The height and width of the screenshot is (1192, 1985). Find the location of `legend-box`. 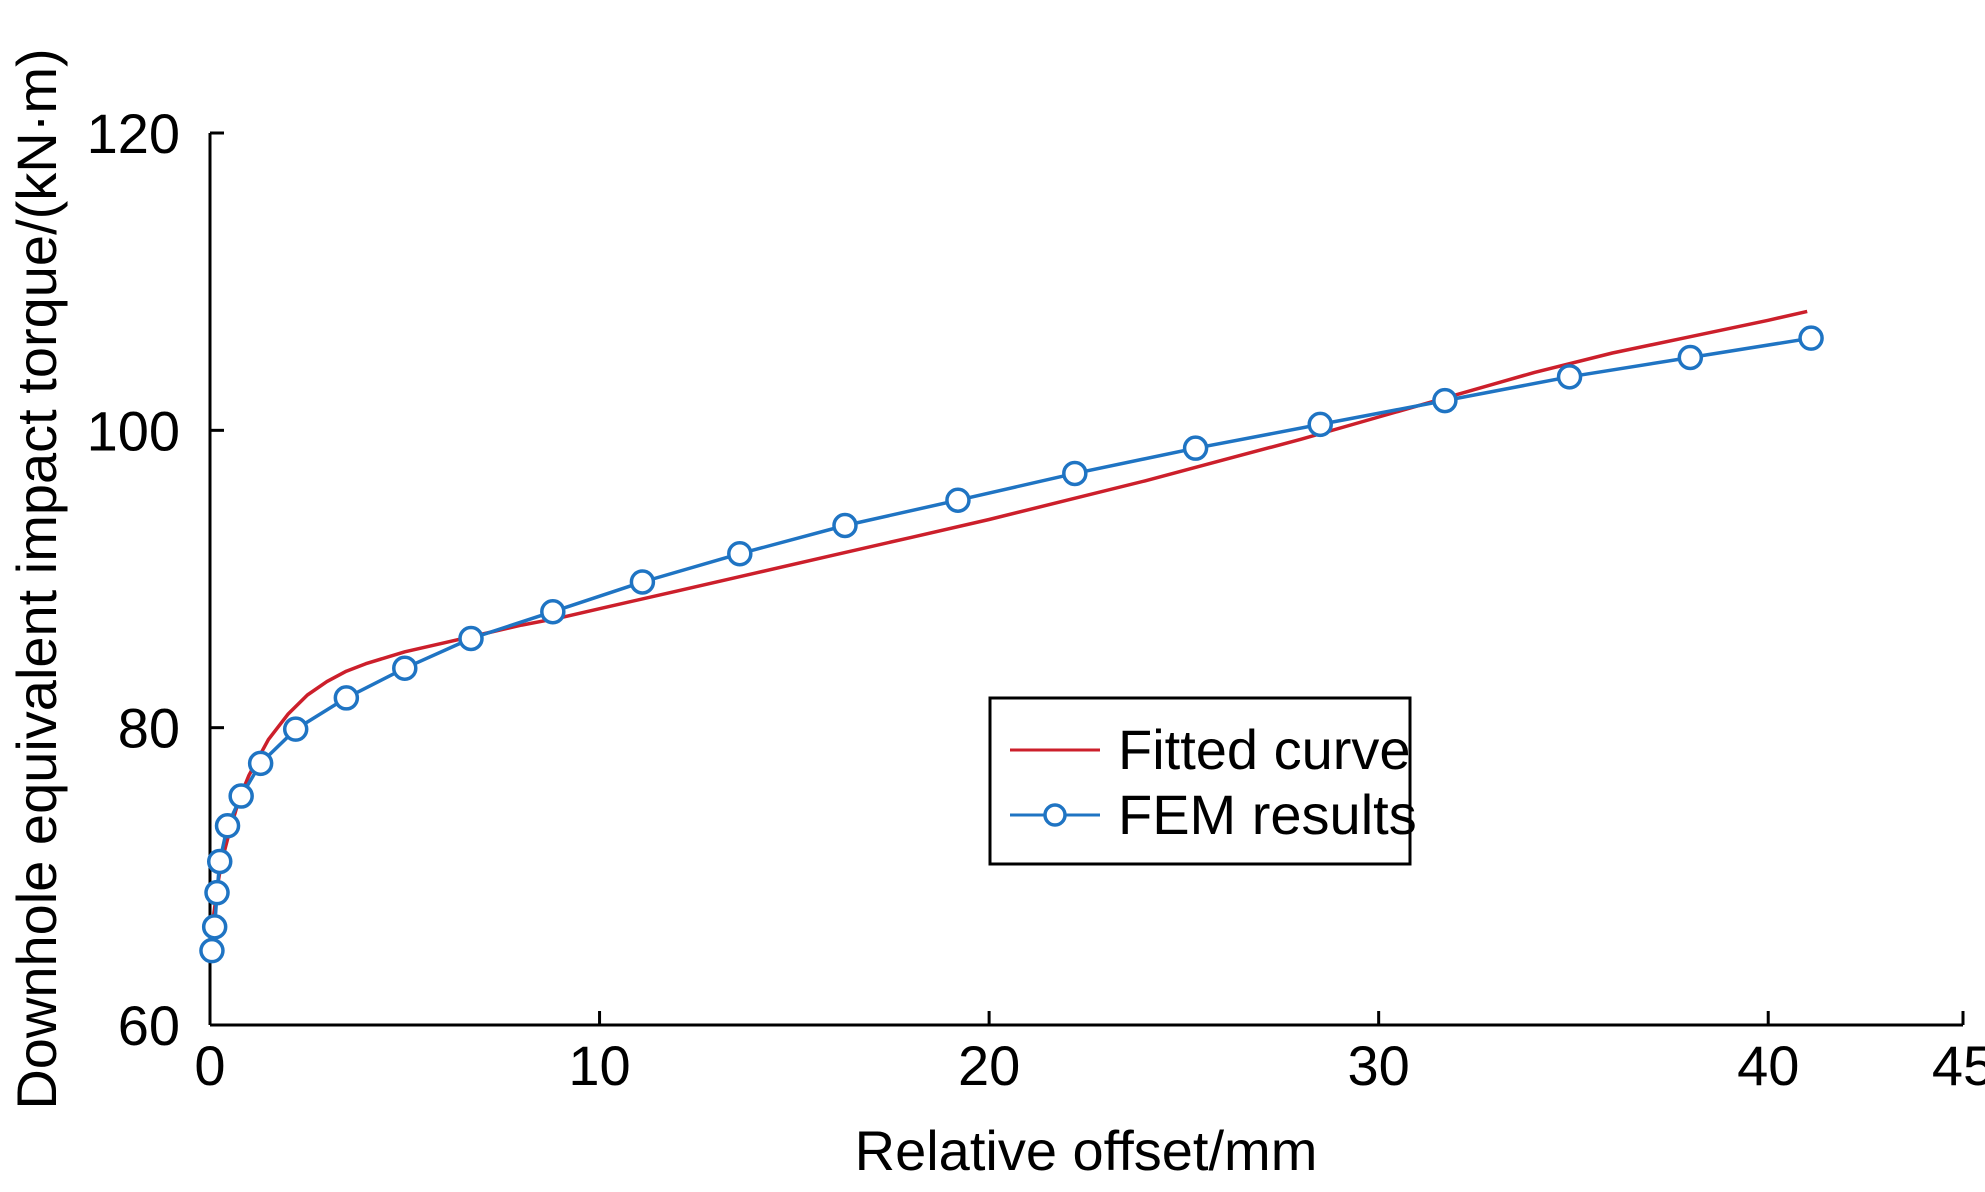

legend-box is located at coordinates (1200, 781).